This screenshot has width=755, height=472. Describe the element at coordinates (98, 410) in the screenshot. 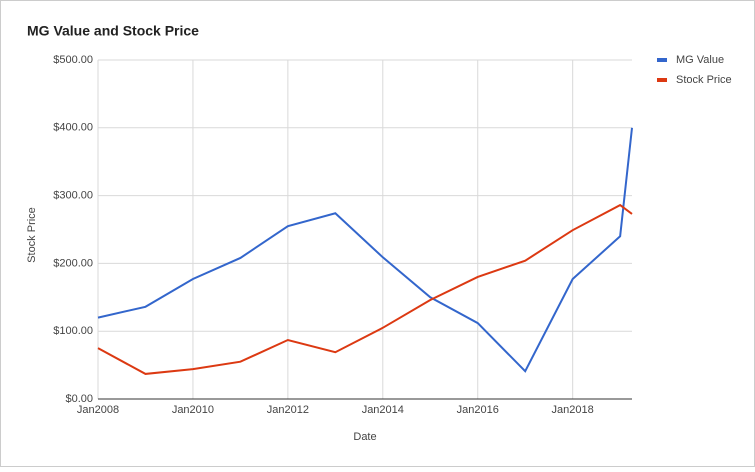

I see `x-tick-label: Jan2008` at that location.